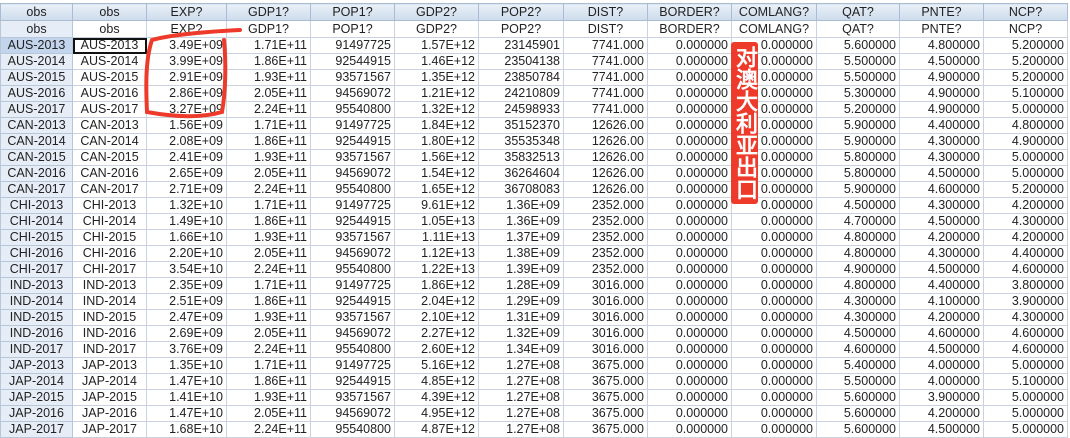  I want to click on row-header: CHI-2016, so click(36, 253).